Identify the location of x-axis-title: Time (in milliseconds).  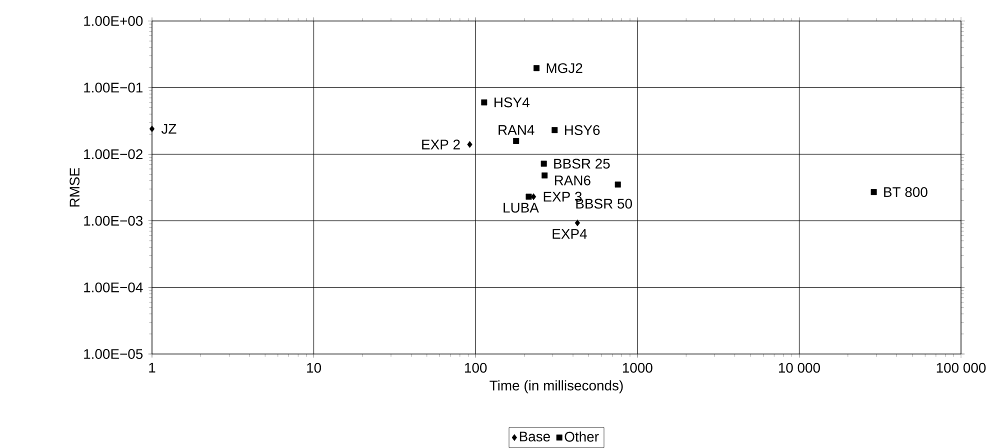
(556, 387).